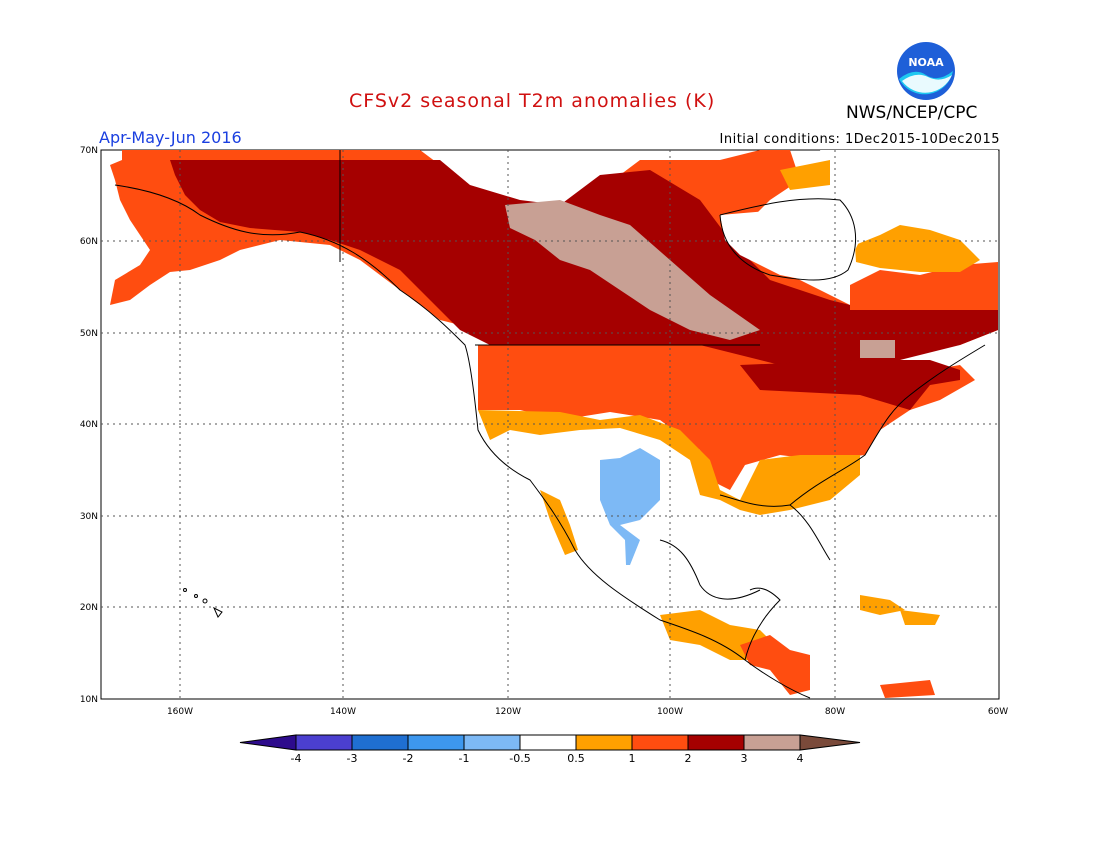  Describe the element at coordinates (632, 758) in the screenshot. I see `colorbar-tick-label: 1` at that location.